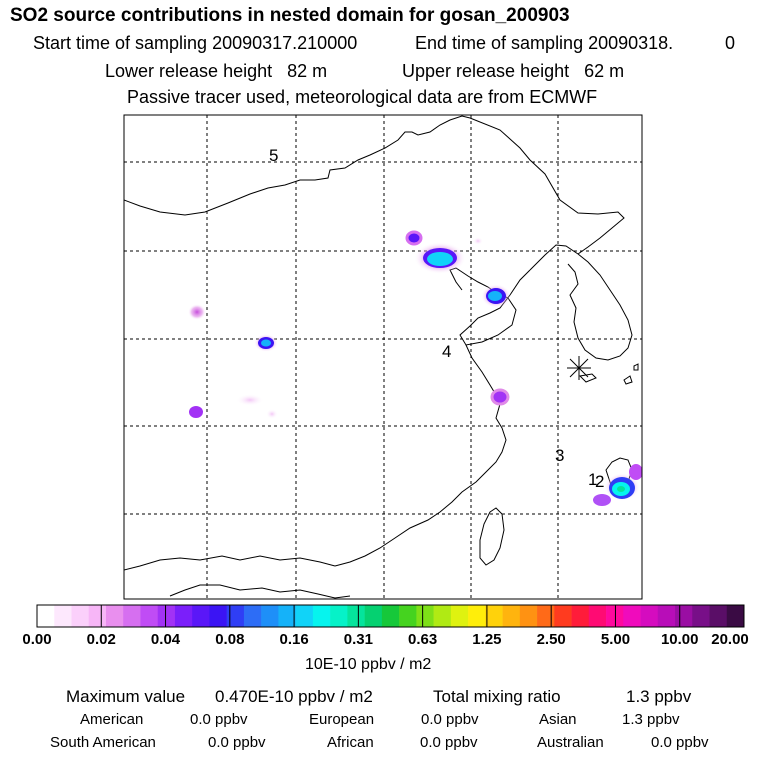  I want to click on colorbar-tick-label: 0.00, so click(37, 639).